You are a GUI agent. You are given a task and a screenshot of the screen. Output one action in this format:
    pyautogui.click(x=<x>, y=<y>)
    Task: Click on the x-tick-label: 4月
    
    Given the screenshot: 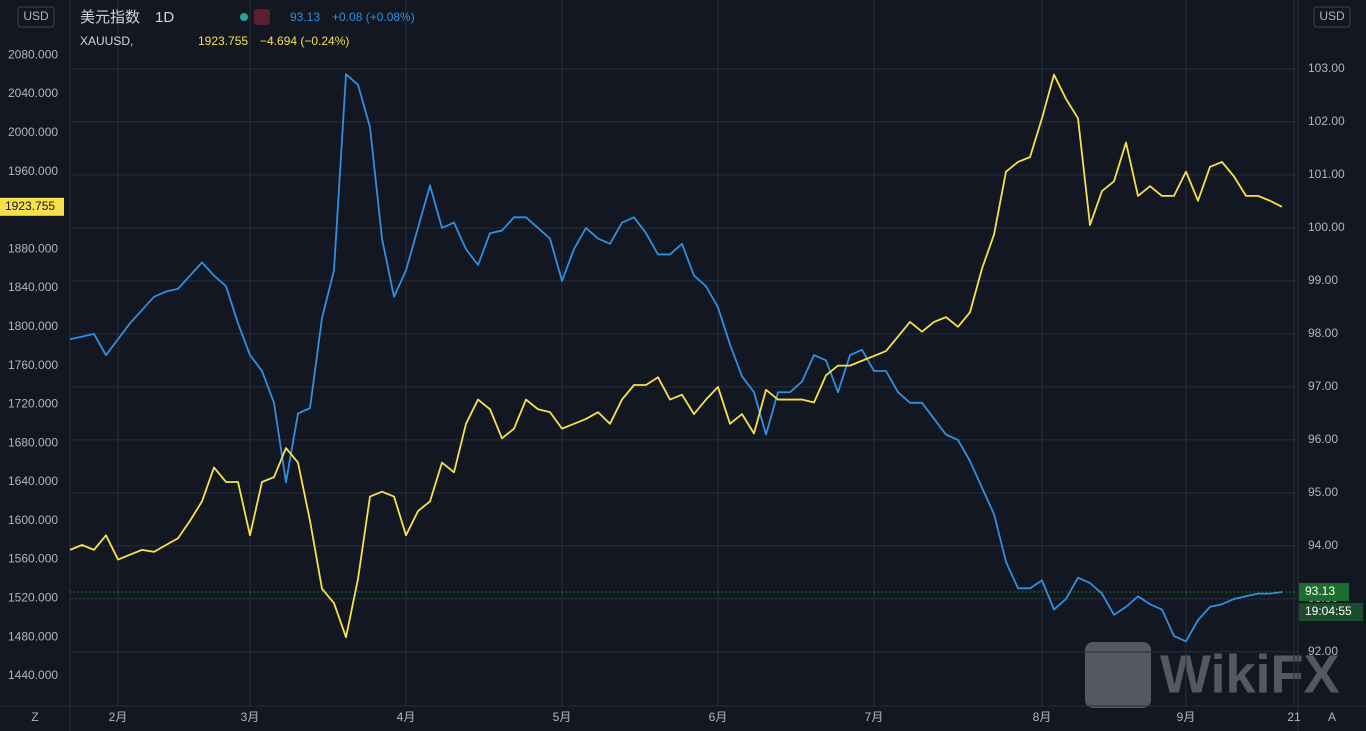 What is the action you would take?
    pyautogui.click(x=406, y=717)
    